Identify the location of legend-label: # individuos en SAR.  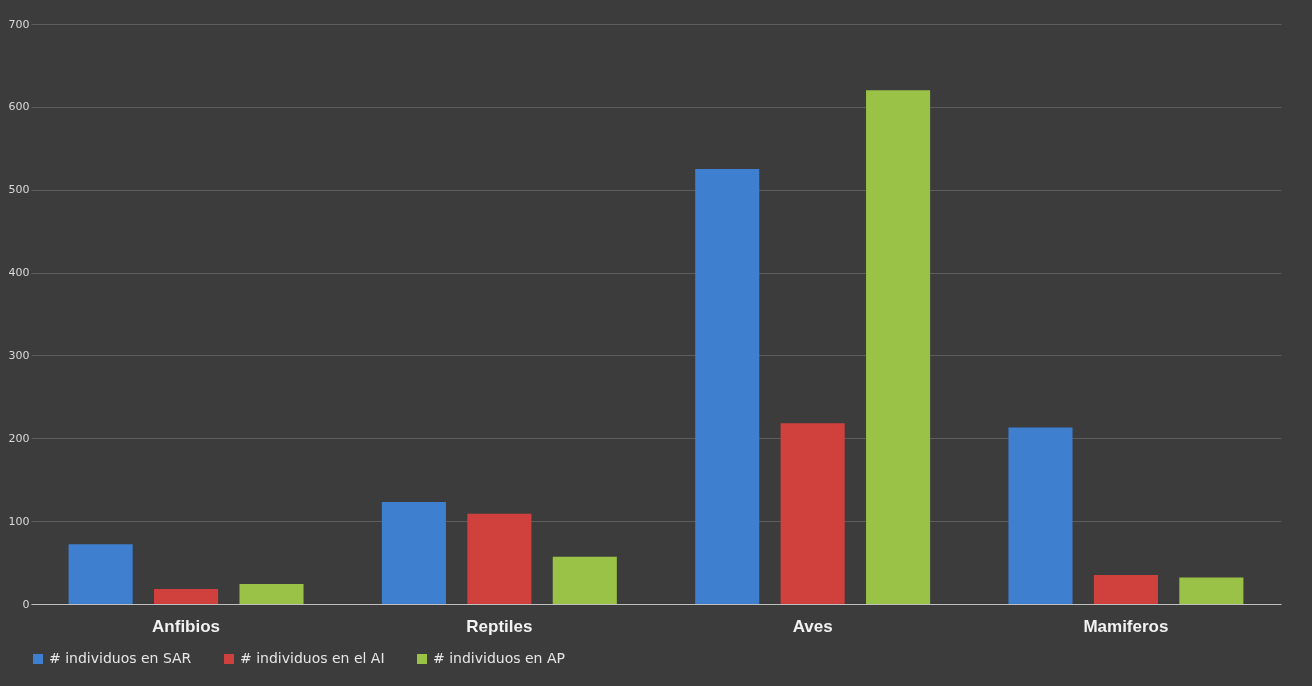
(120, 658).